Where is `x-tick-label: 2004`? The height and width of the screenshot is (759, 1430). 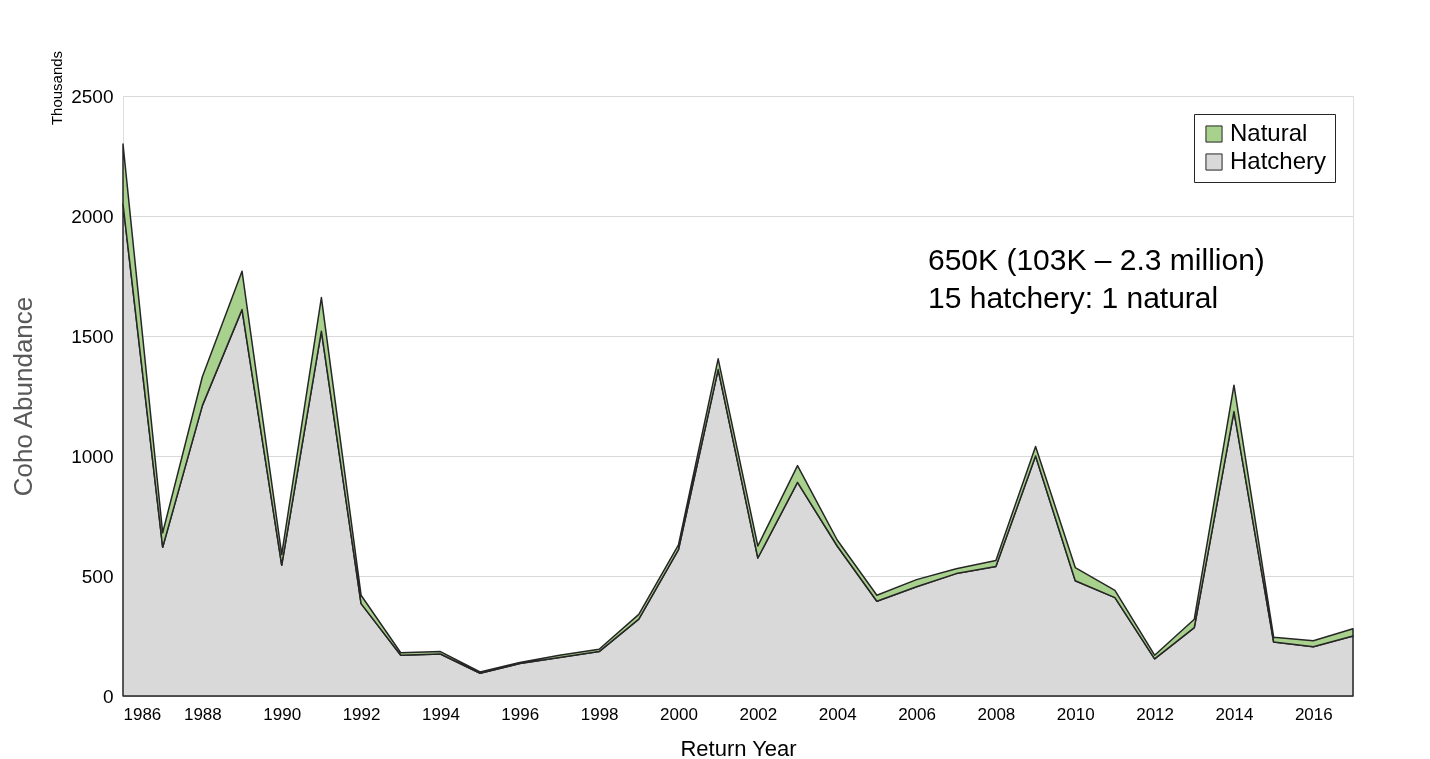
x-tick-label: 2004 is located at coordinates (837, 714).